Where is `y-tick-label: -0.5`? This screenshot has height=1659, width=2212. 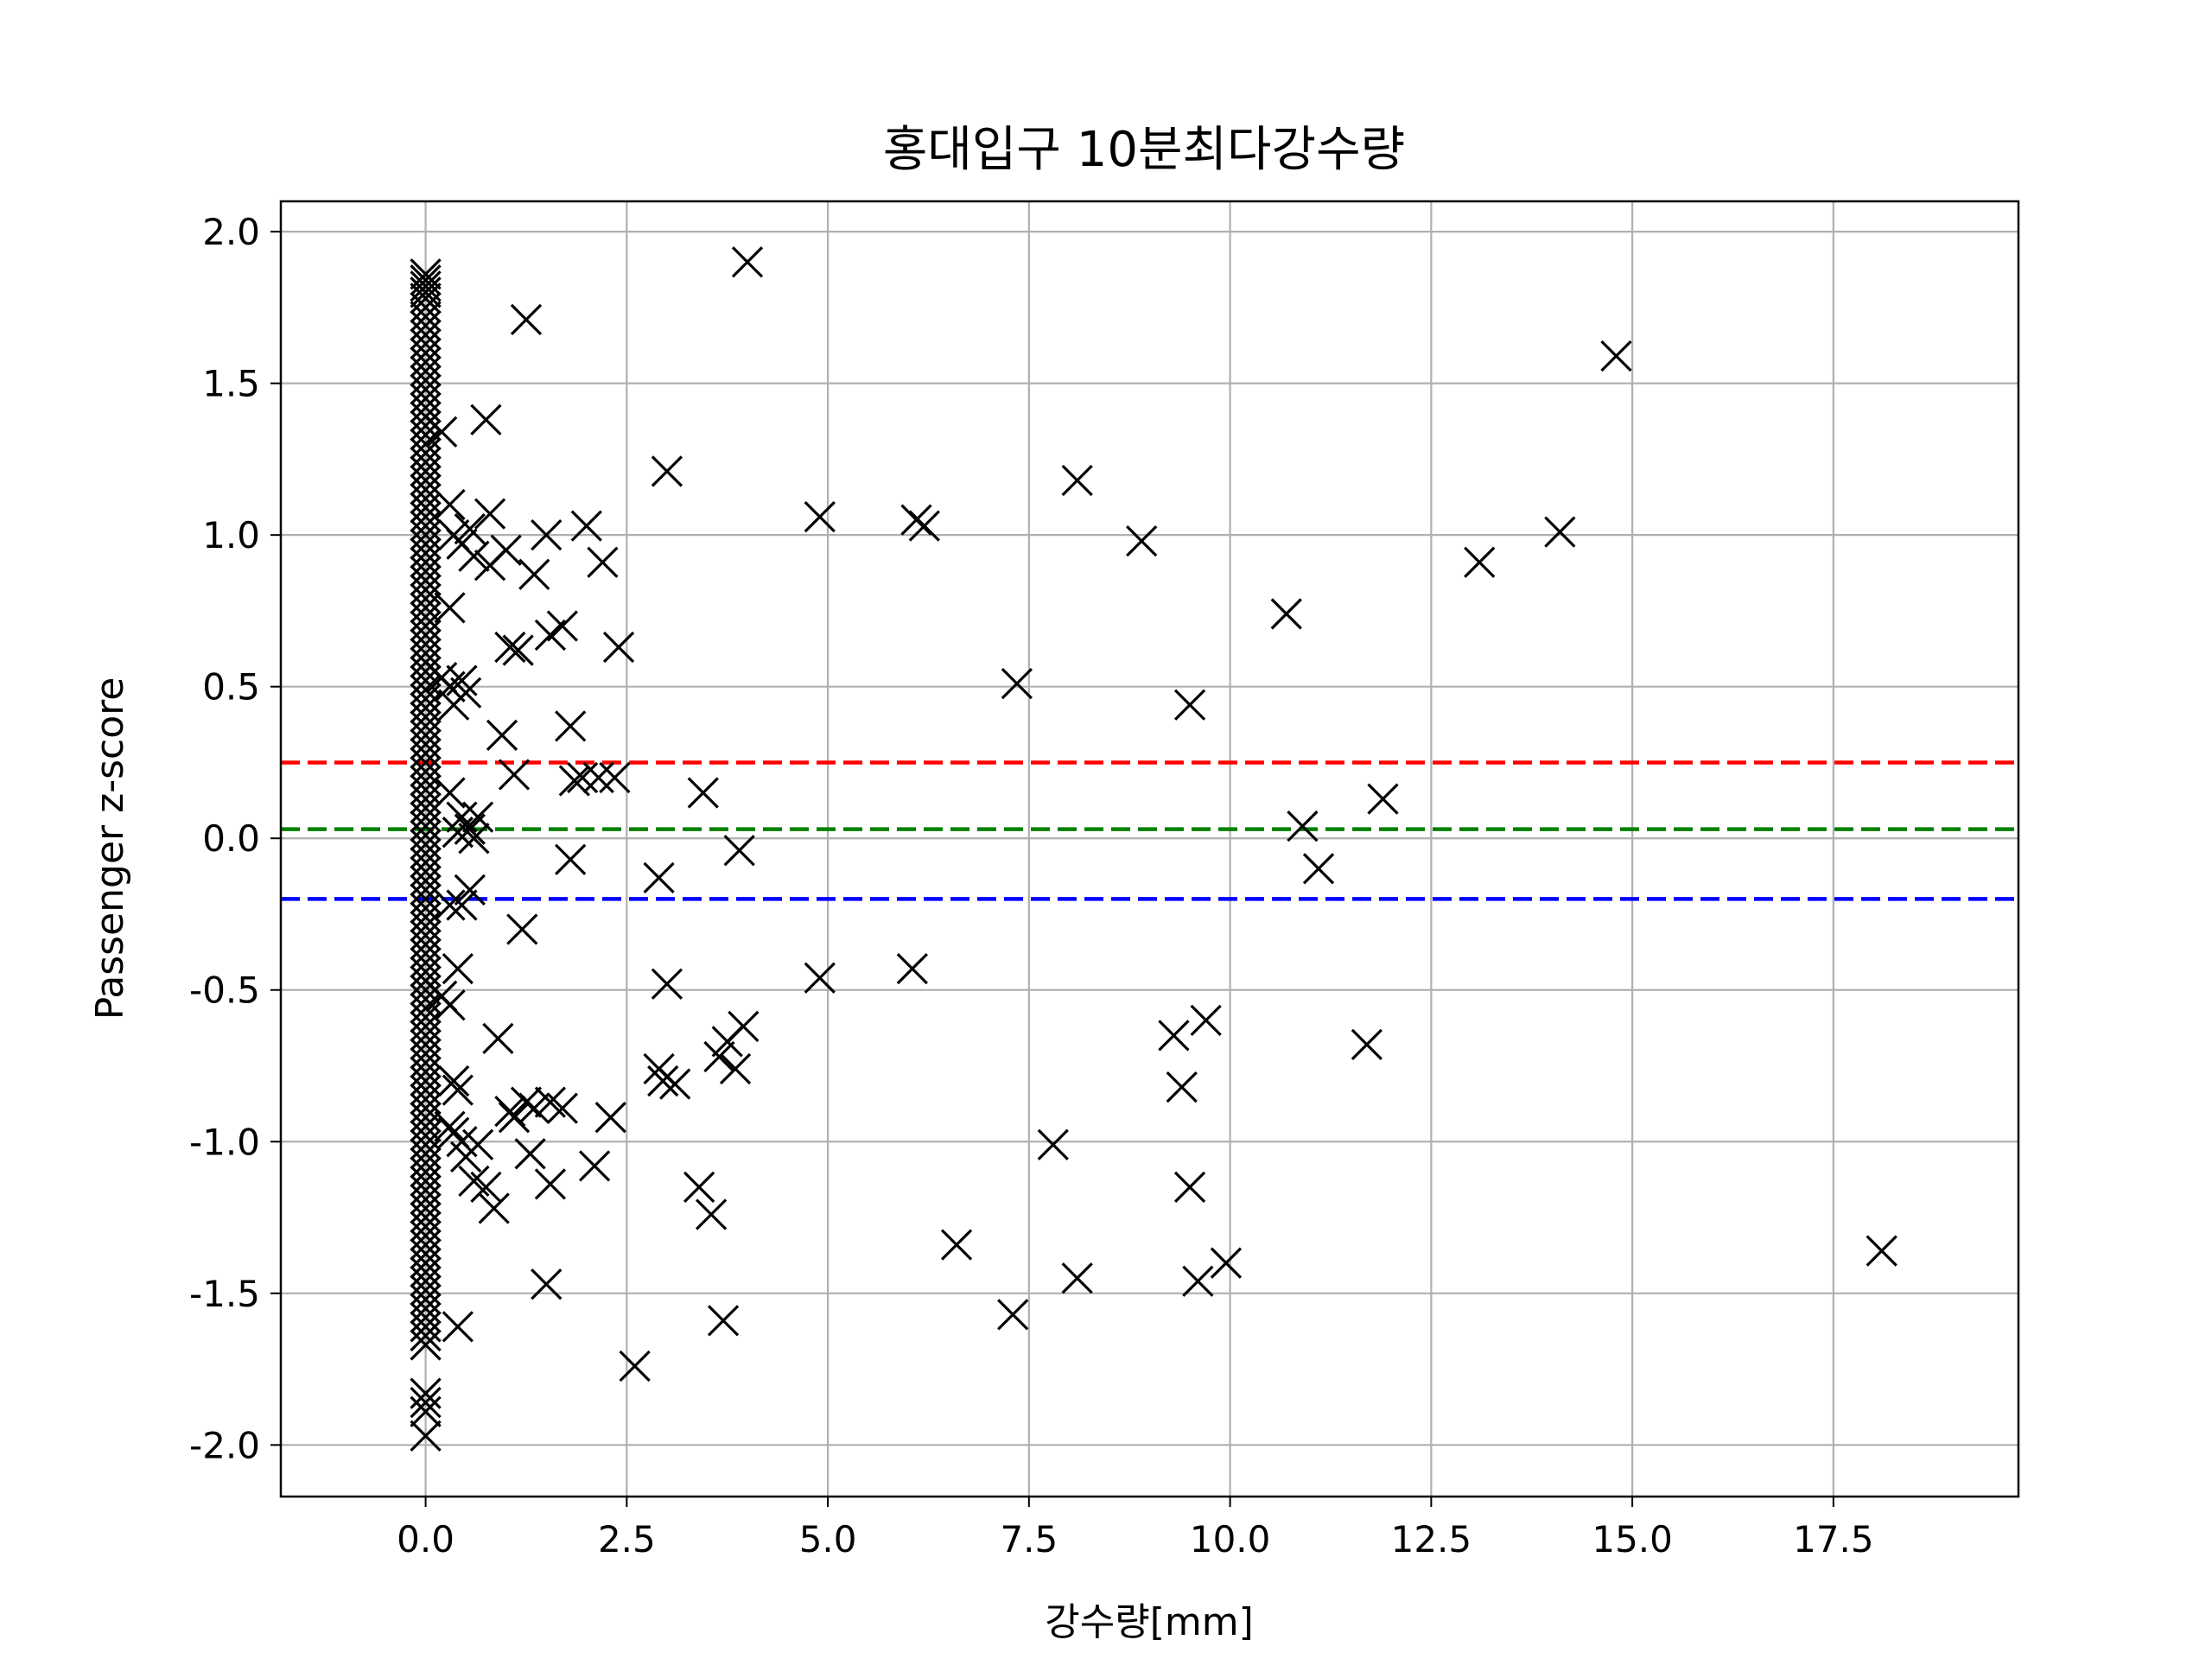
y-tick-label: -0.5 is located at coordinates (224, 990).